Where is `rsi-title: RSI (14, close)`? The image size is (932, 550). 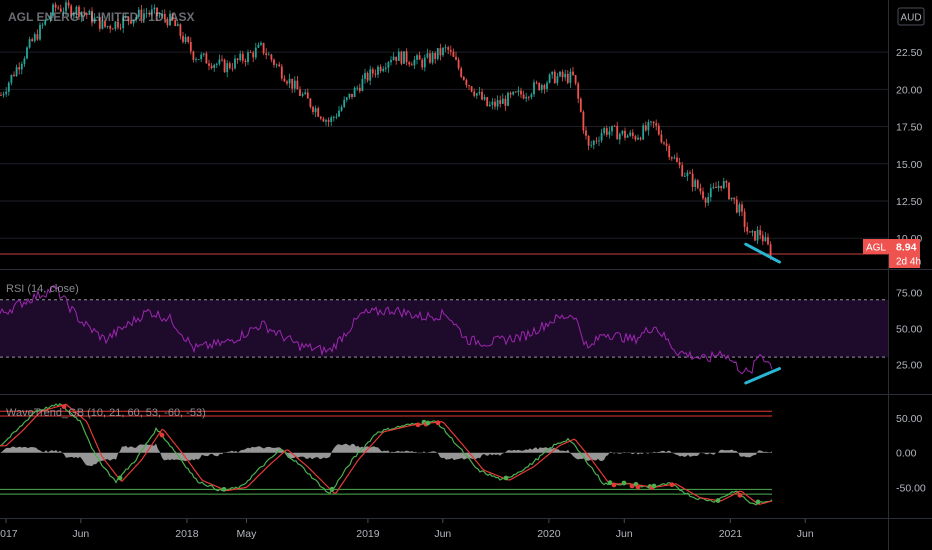 rsi-title: RSI (14, close) is located at coordinates (42, 289).